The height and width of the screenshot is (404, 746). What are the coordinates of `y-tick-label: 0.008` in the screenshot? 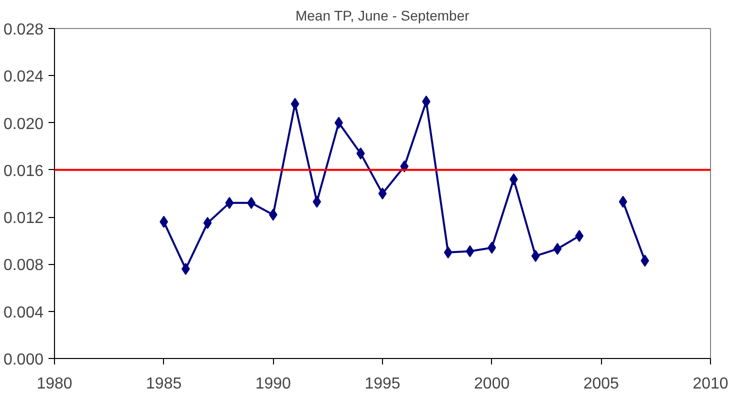 It's located at (23, 265).